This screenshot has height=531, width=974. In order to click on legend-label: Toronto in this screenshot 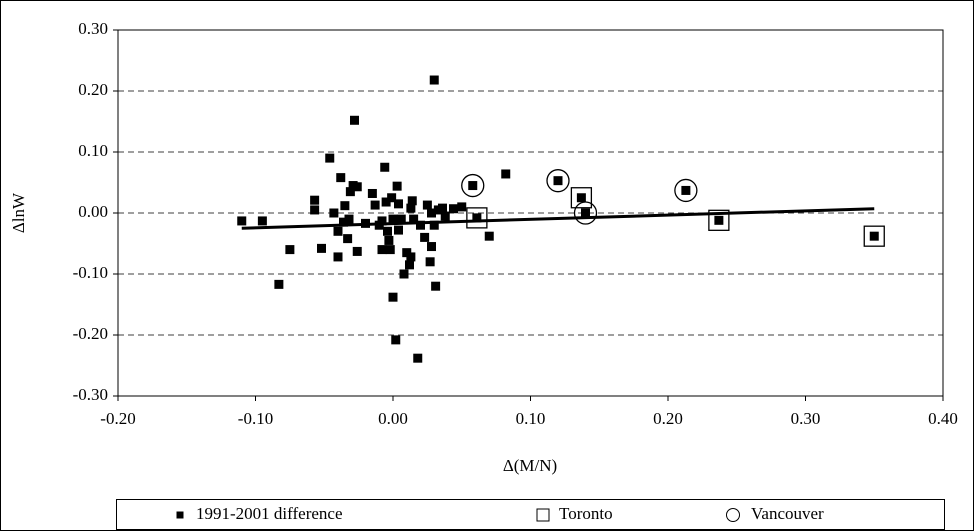, I will do `click(586, 513)`.